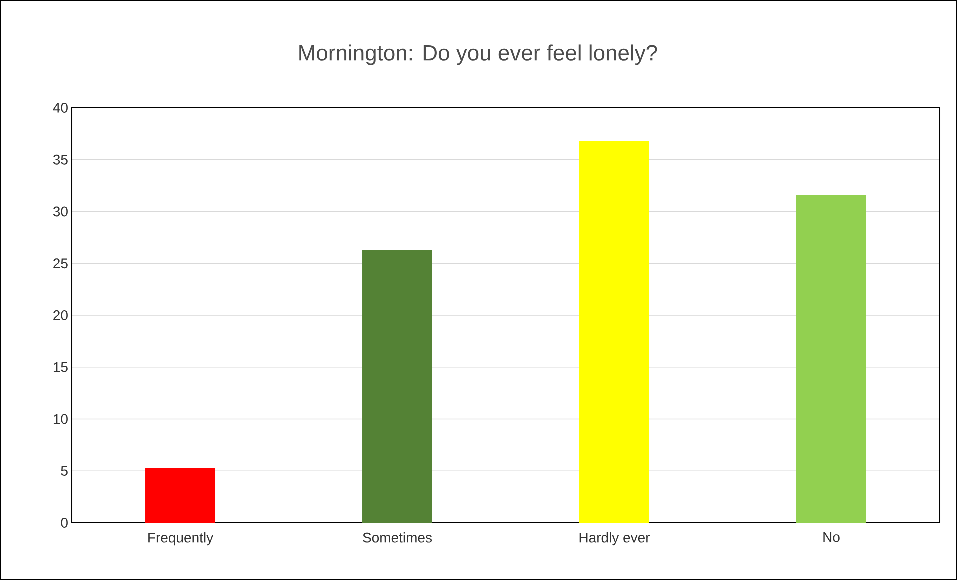 The image size is (957, 580). I want to click on x-tick-label: Frequently, so click(181, 539).